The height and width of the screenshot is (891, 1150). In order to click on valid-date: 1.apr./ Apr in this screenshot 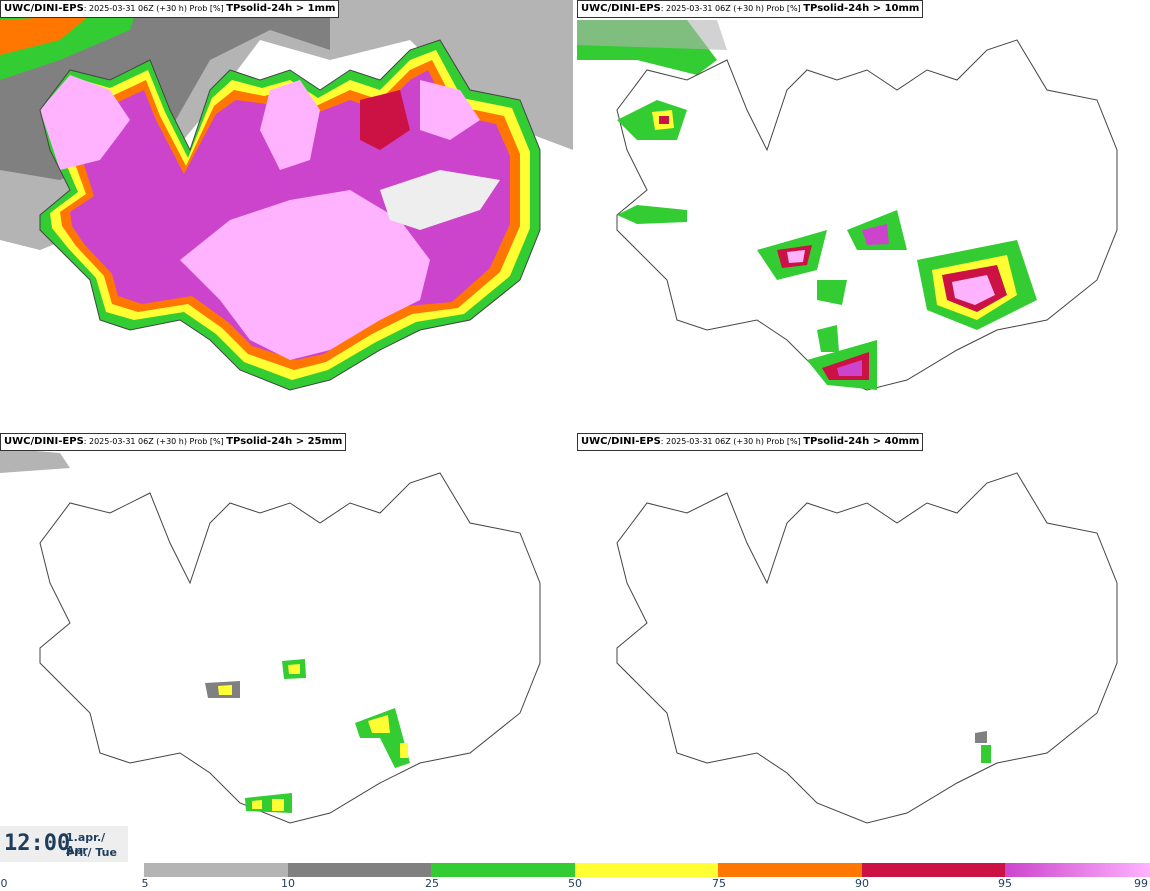, I will do `click(86, 844)`.